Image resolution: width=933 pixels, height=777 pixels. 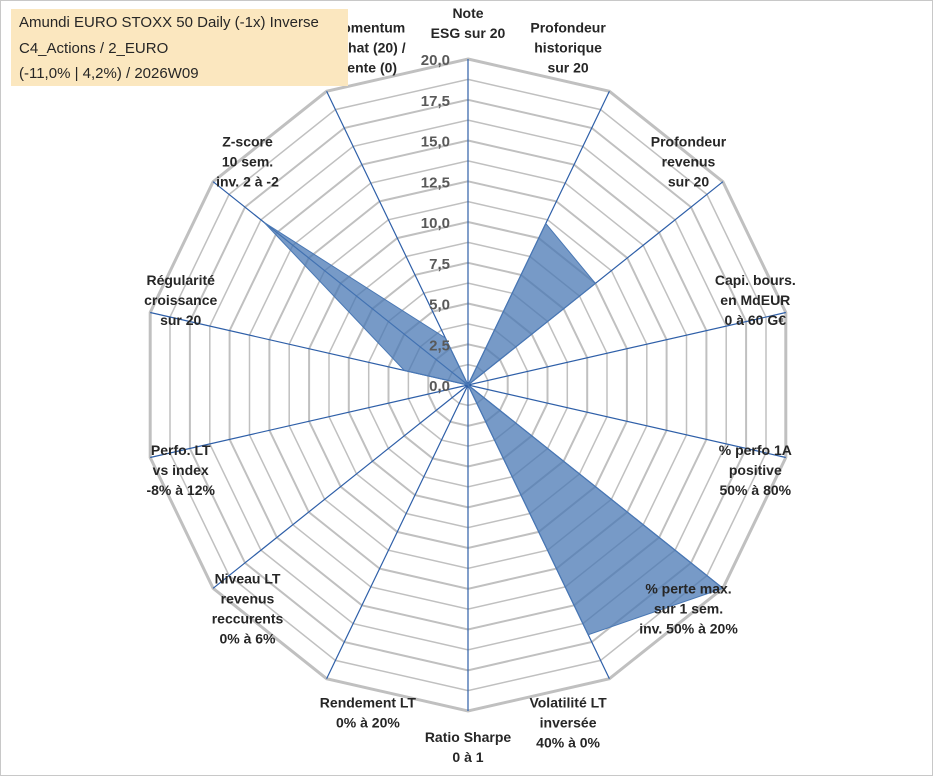 What do you see at coordinates (368, 713) in the screenshot?
I see `axis-label: Rendement LT 0% à 20%` at bounding box center [368, 713].